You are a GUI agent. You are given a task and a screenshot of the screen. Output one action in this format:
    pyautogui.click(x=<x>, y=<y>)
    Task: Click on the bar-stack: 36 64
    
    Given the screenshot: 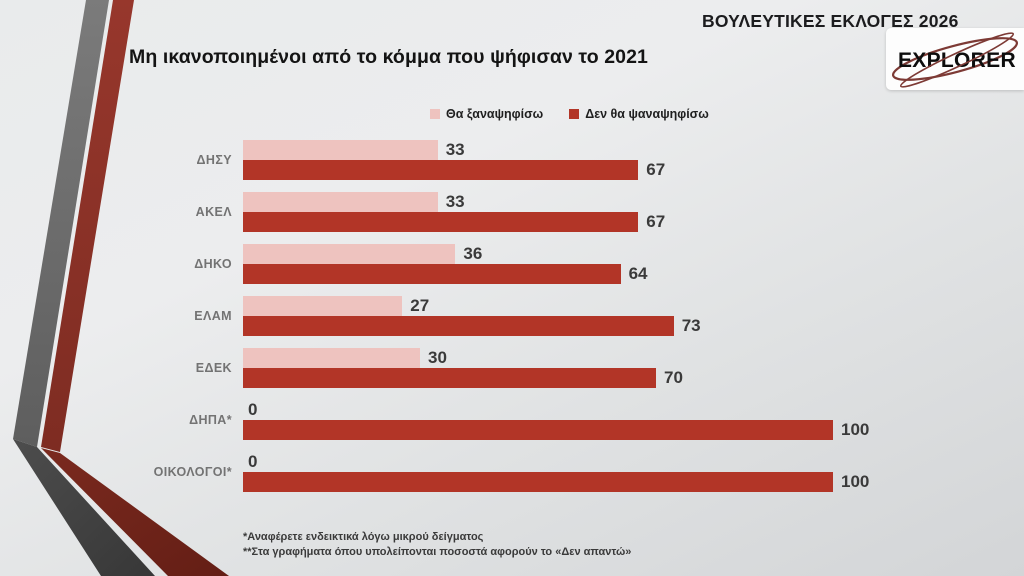 What is the action you would take?
    pyautogui.click(x=445, y=264)
    